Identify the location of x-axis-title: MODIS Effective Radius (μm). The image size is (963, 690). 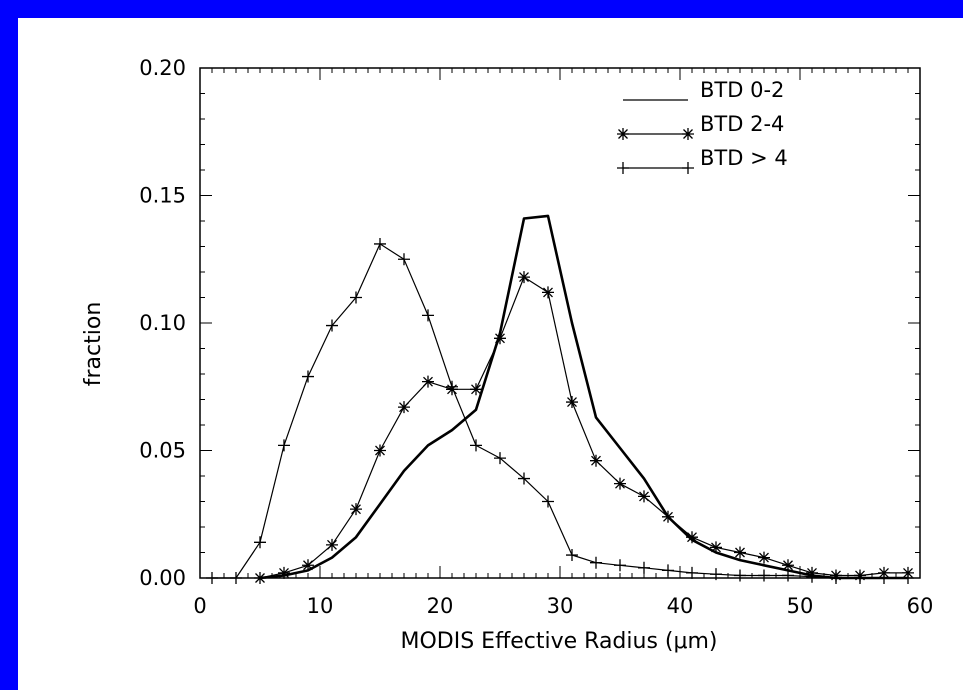
(558, 641).